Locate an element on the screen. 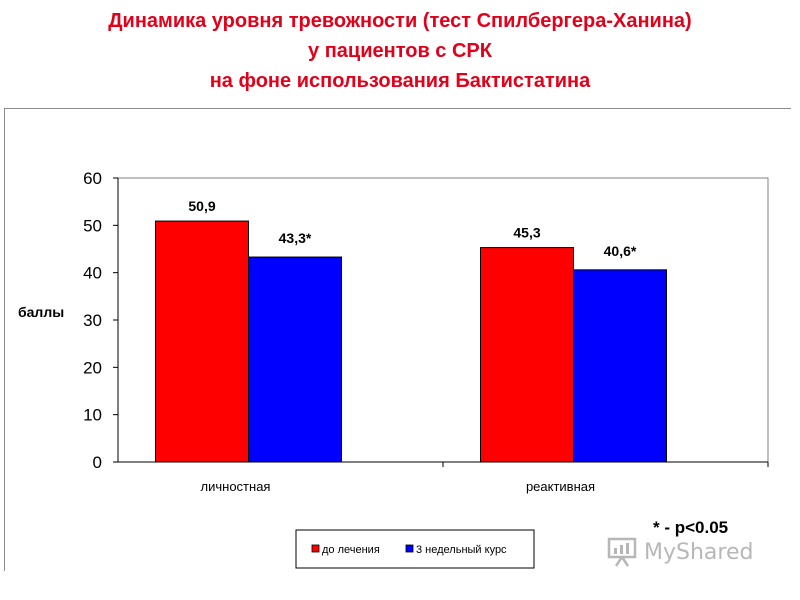 The width and height of the screenshot is (800, 600). data-label: 50,9 is located at coordinates (201, 206).